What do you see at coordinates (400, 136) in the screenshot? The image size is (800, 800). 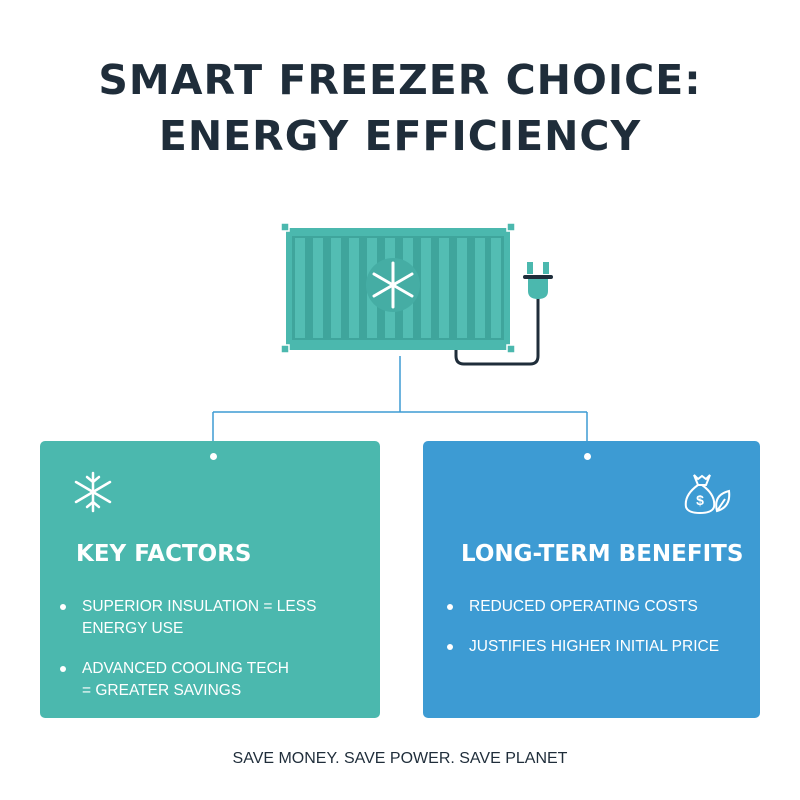 I see `title-line-2: ENERGY EFFICIENCY` at bounding box center [400, 136].